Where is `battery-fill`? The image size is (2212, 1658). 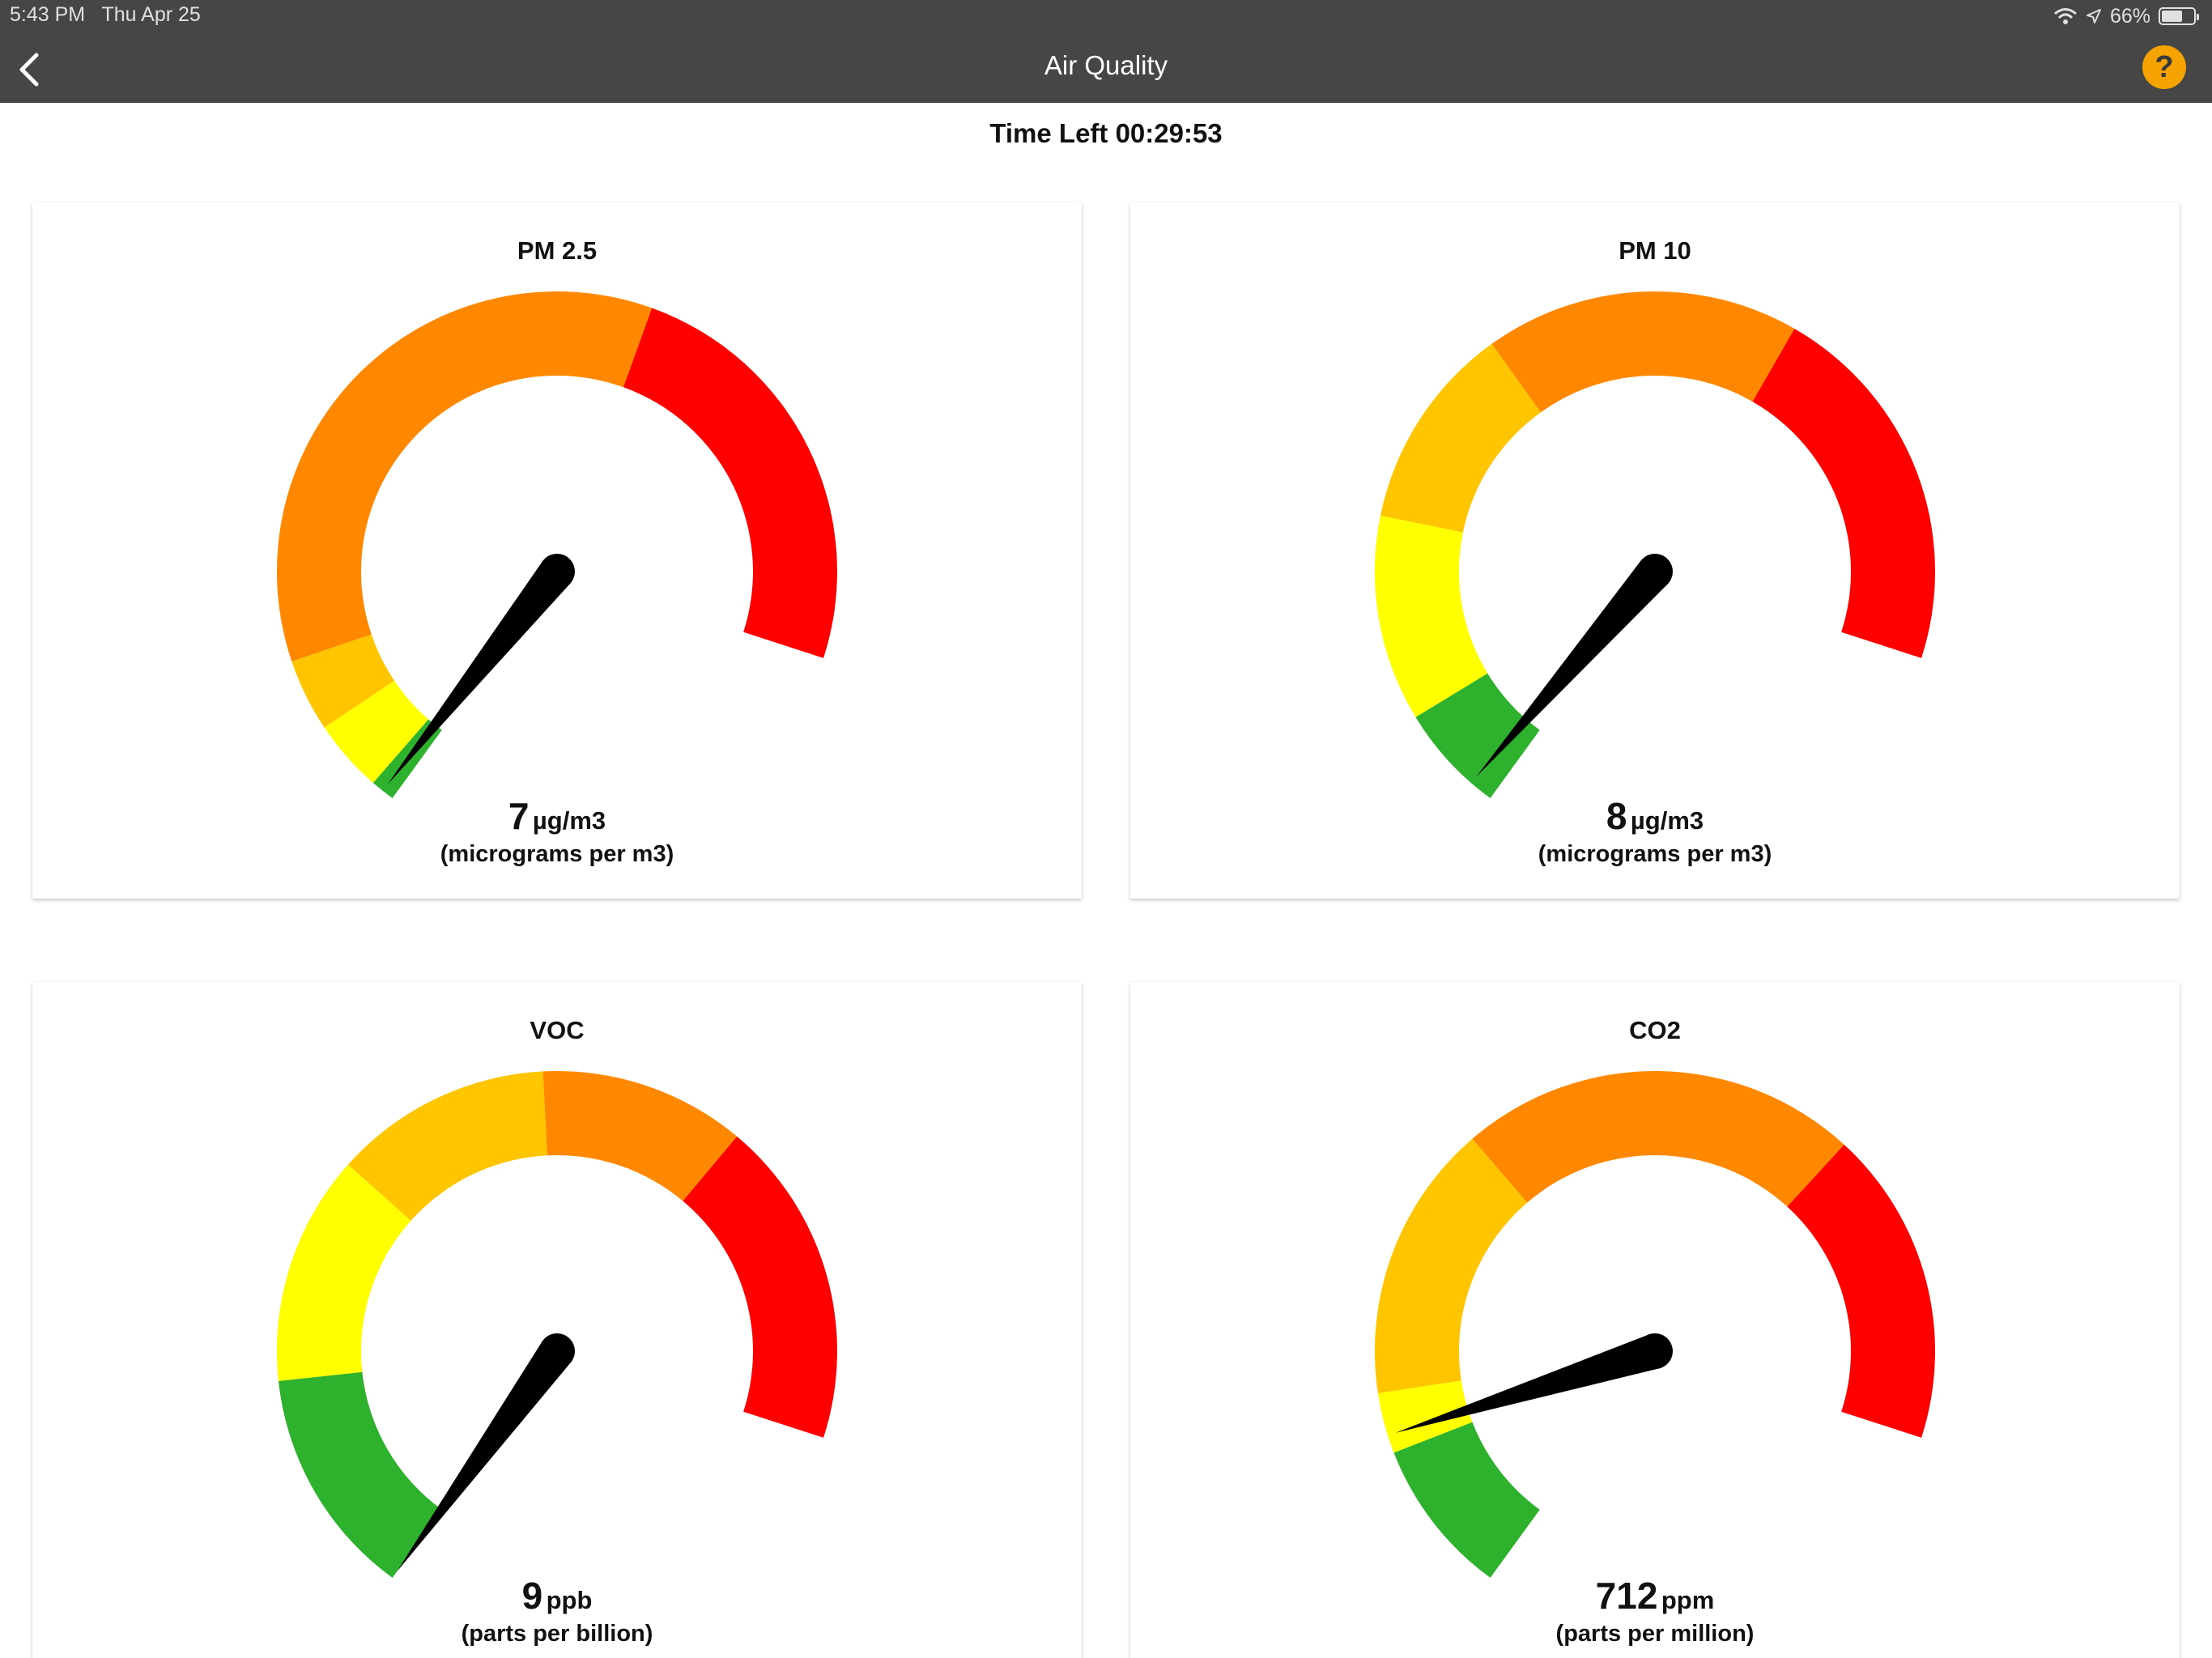 battery-fill is located at coordinates (2172, 16).